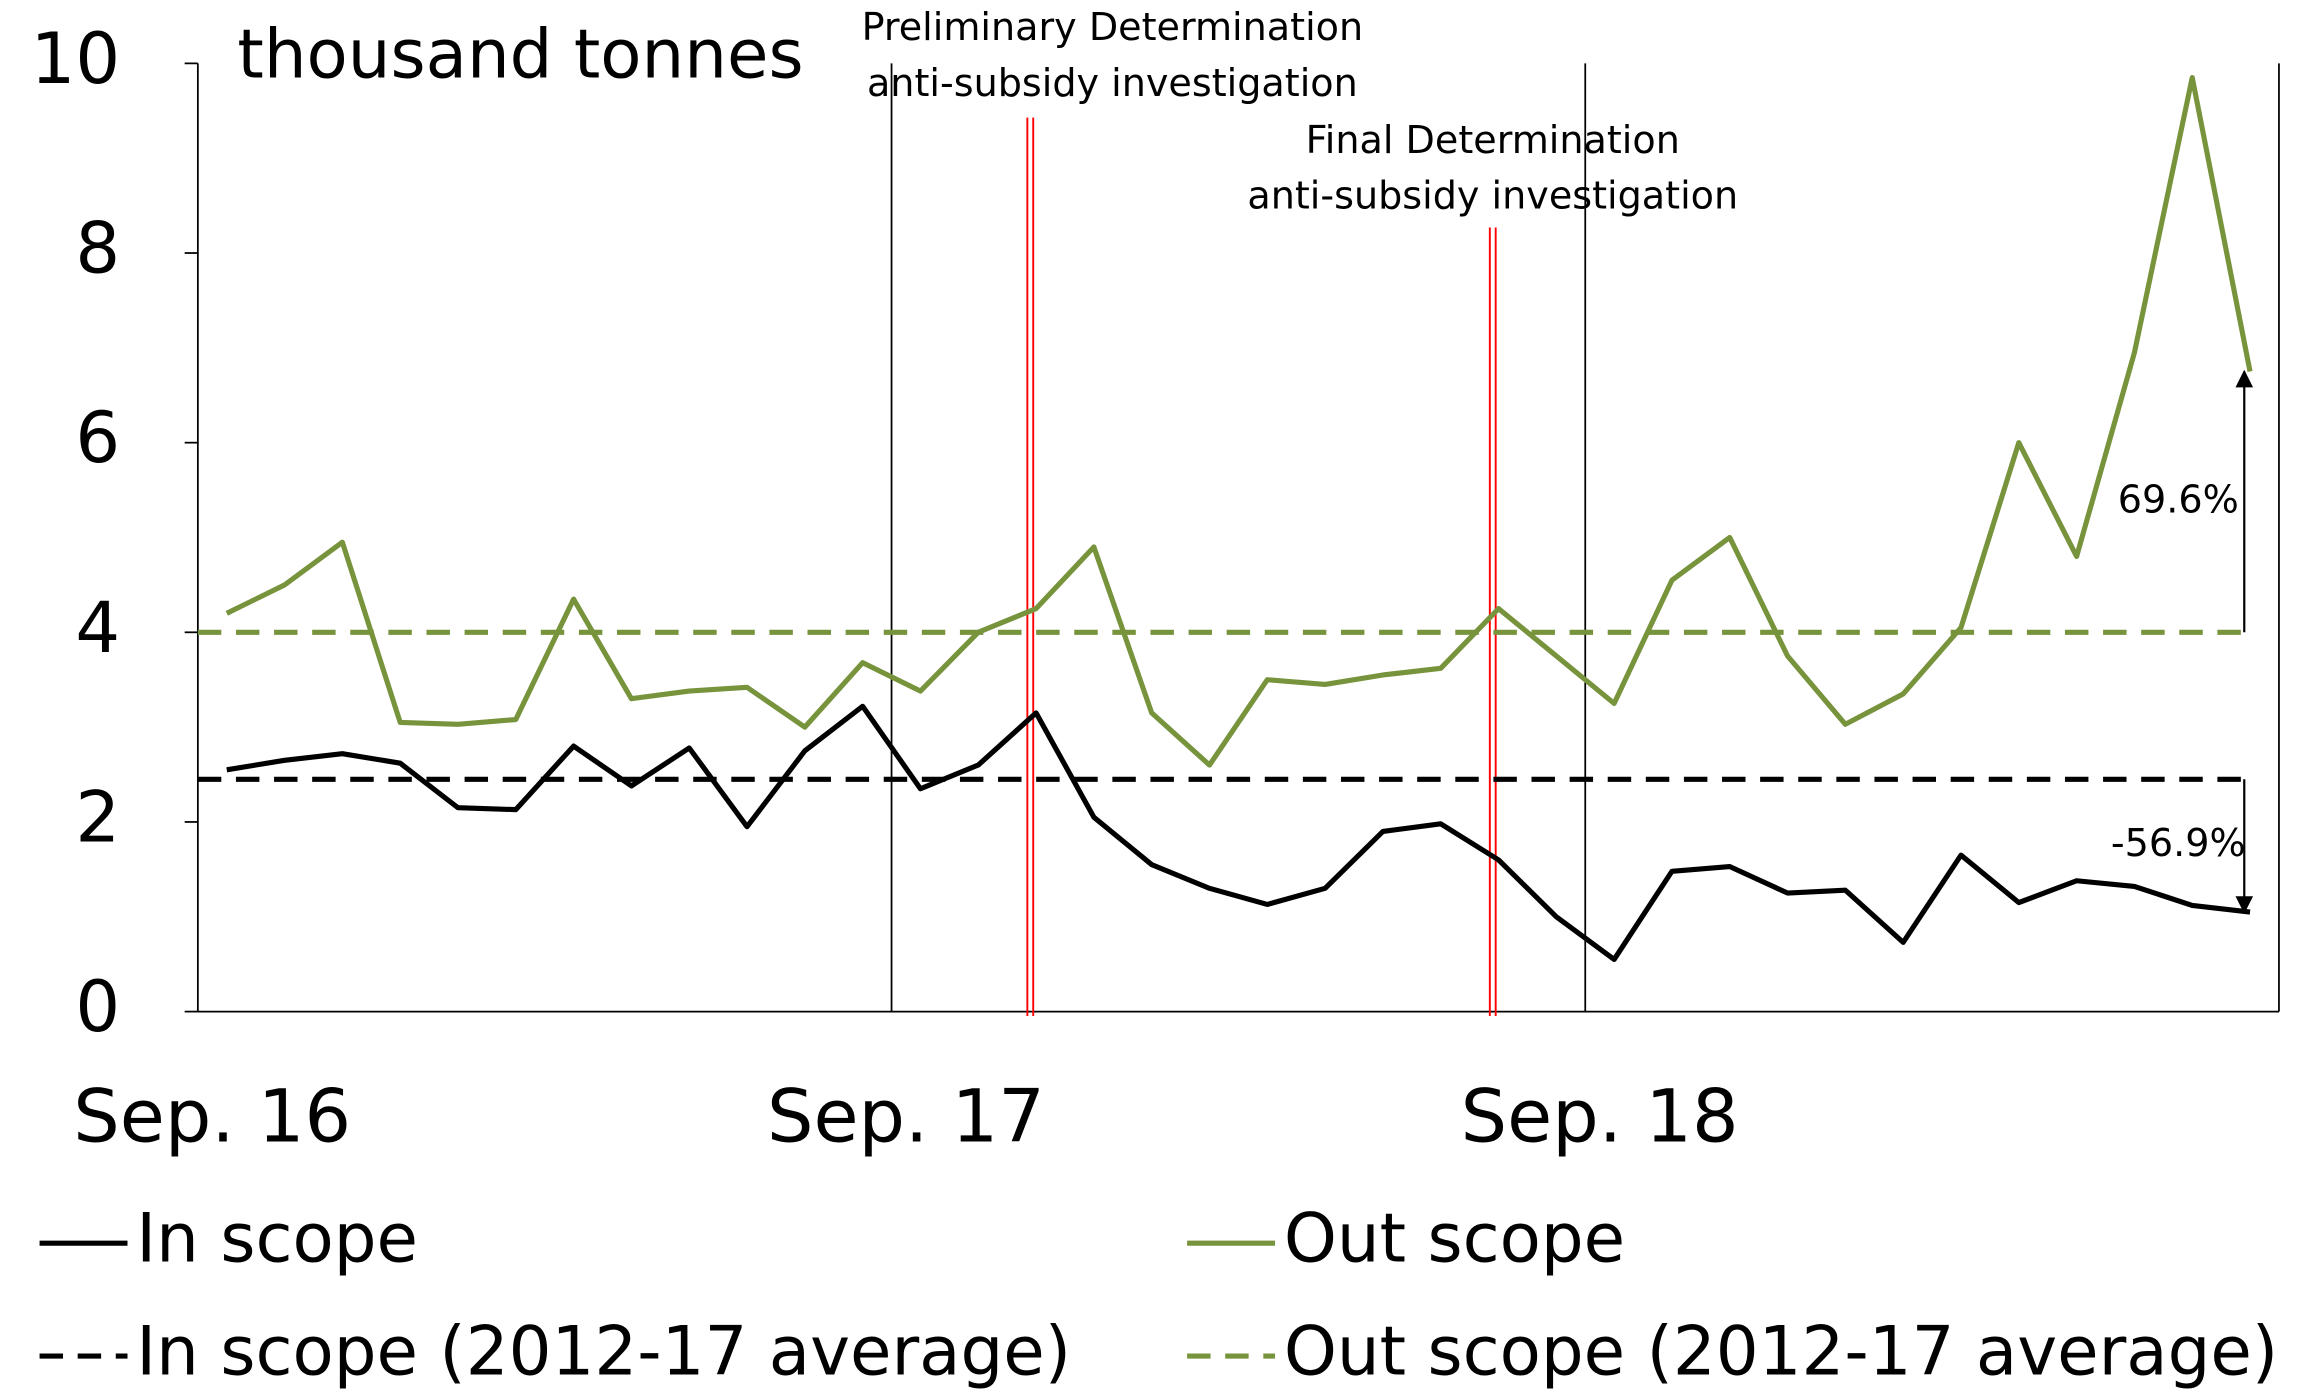 The image size is (2298, 1397). I want to click on y-tick-label: 8, so click(97, 249).